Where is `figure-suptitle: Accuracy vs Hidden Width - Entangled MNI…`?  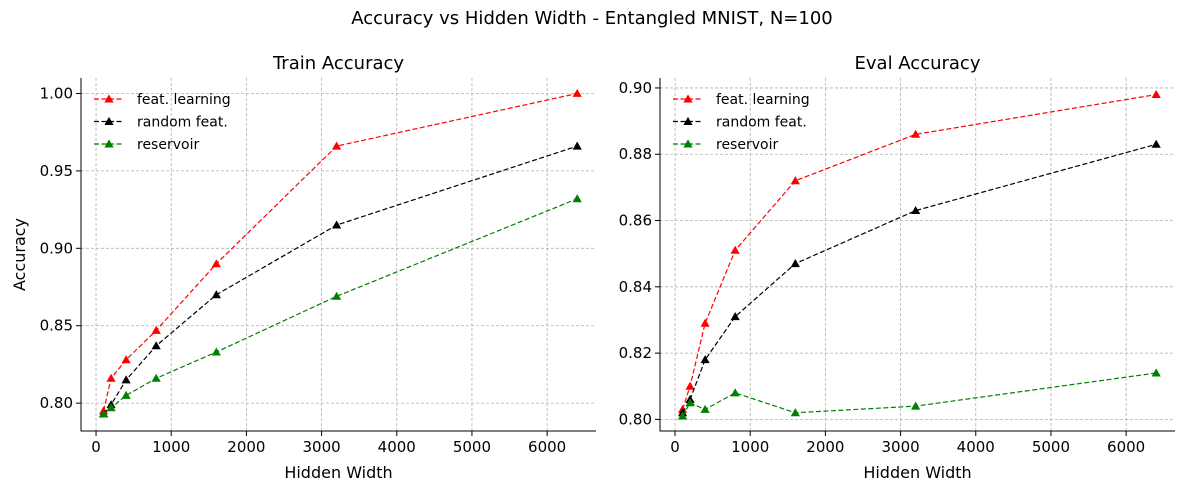
figure-suptitle: Accuracy vs Hidden Width - Entangled MNI… is located at coordinates (591, 18).